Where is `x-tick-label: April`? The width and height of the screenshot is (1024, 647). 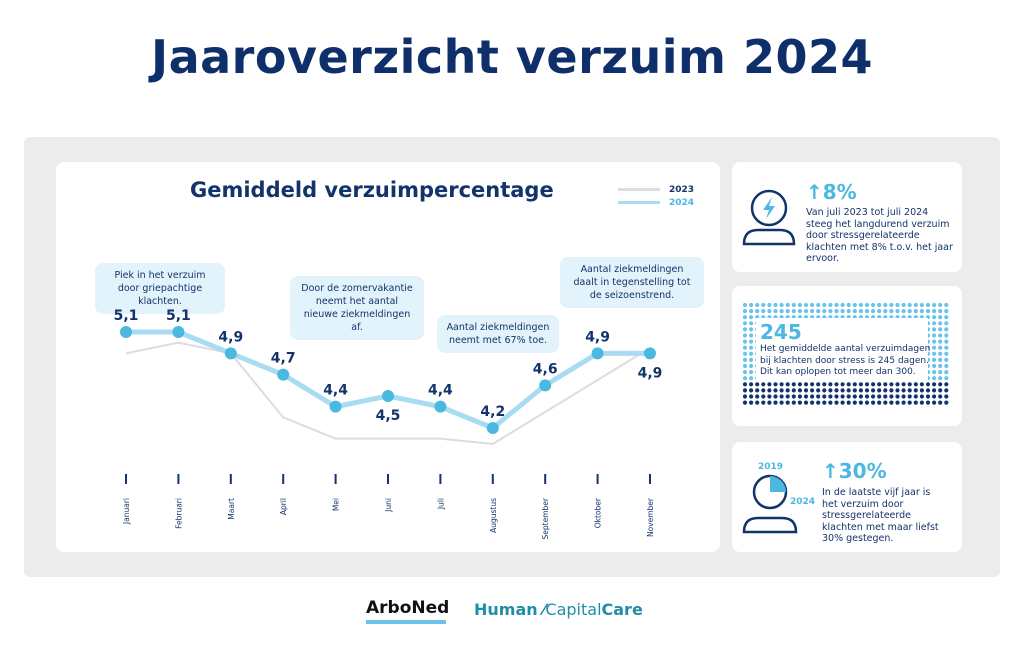 x-tick-label: April is located at coordinates (283, 506).